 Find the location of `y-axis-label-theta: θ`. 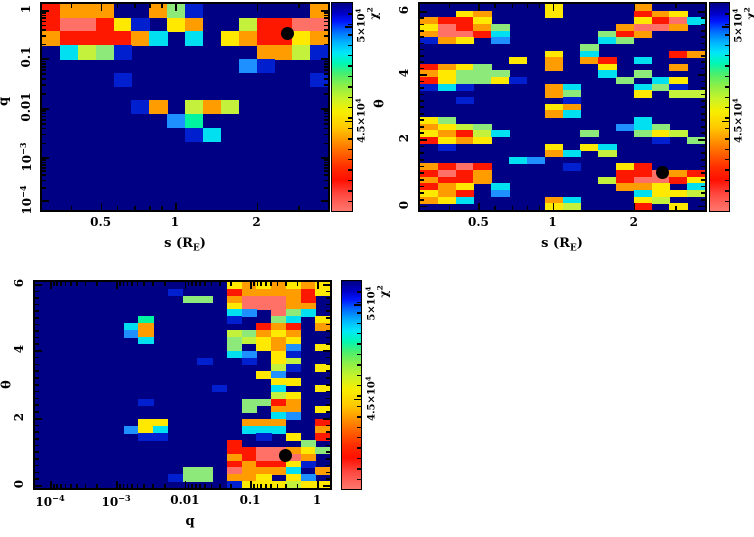

y-axis-label-theta: θ is located at coordinates (7, 384).